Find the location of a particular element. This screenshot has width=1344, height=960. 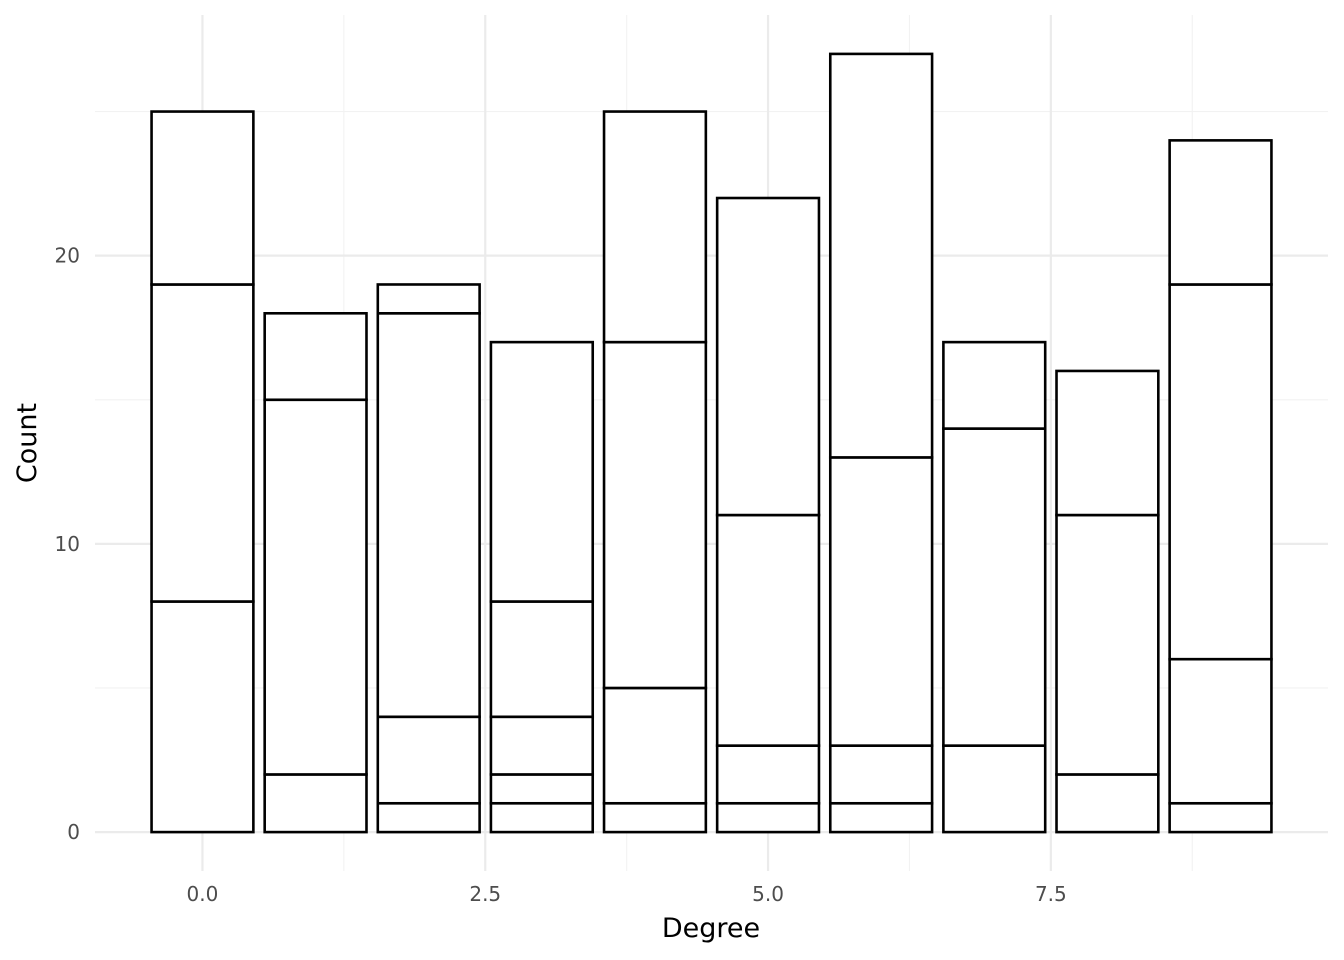

y-tick-label: 0 is located at coordinates (73, 832).